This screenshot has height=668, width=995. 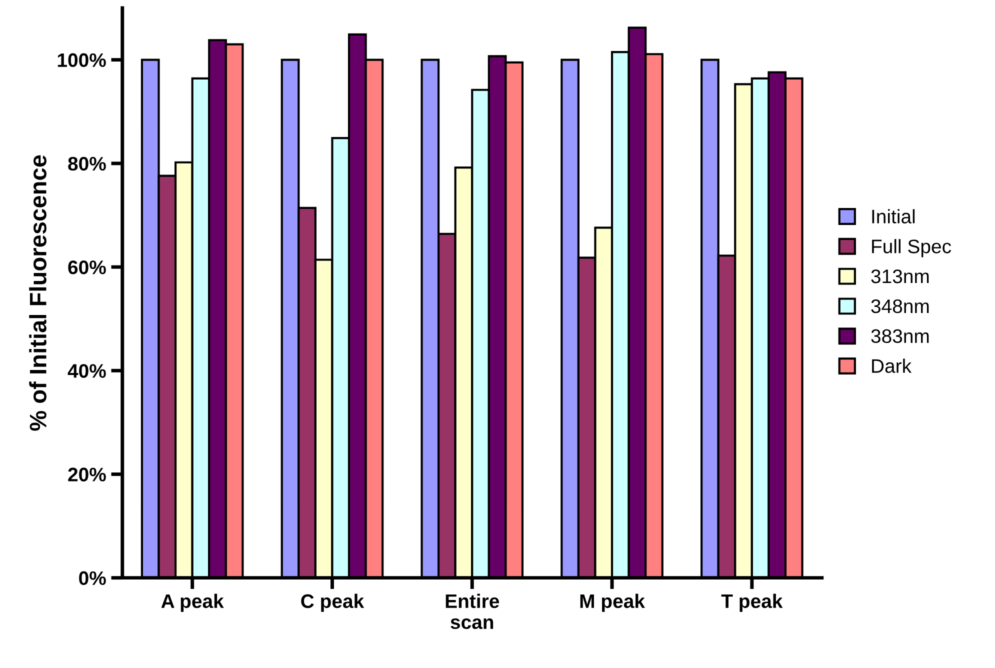 I want to click on legend-label: 348nm, so click(x=900, y=306).